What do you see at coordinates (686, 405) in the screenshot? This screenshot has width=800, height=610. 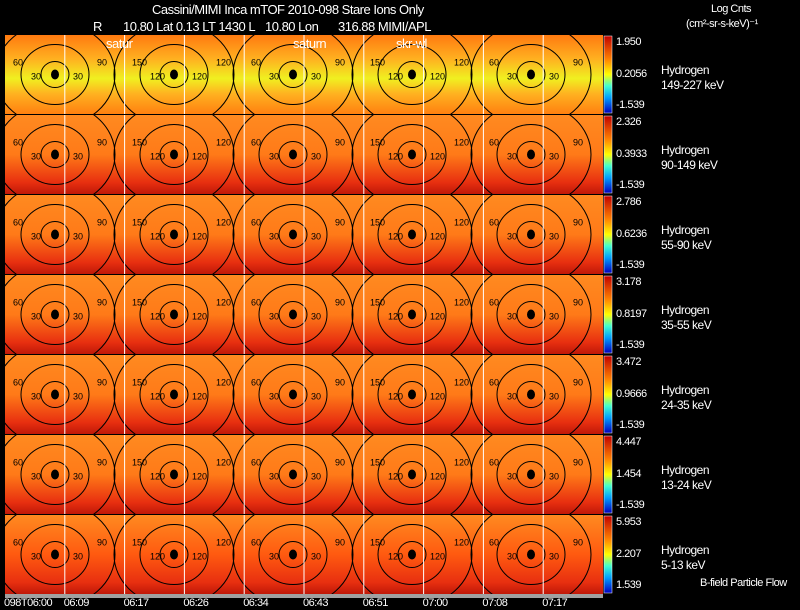 I see `energy-range-label: 24-35 keV` at bounding box center [686, 405].